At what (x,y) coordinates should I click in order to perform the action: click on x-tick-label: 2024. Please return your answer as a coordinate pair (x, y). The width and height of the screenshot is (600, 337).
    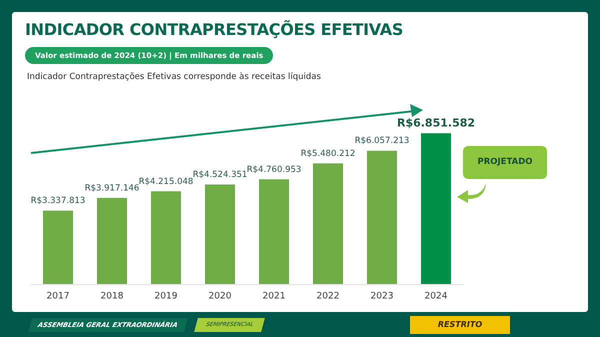
    Looking at the image, I should click on (436, 297).